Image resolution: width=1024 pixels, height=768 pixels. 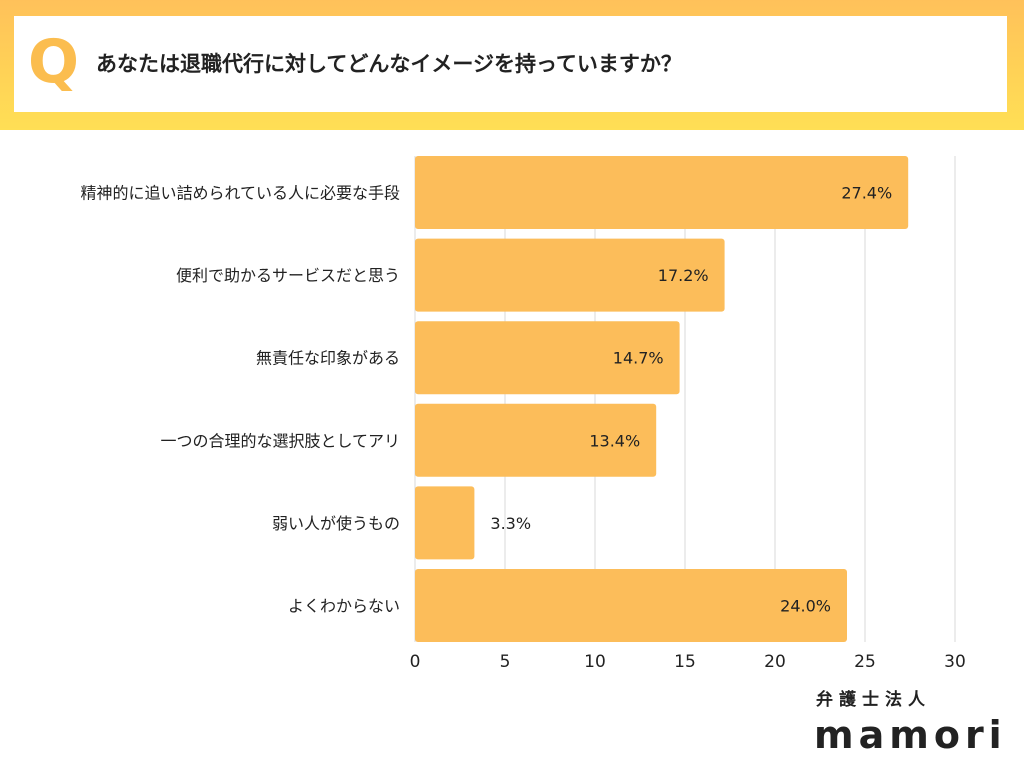 What do you see at coordinates (54, 62) in the screenshot?
I see `q-mark-icon: Q` at bounding box center [54, 62].